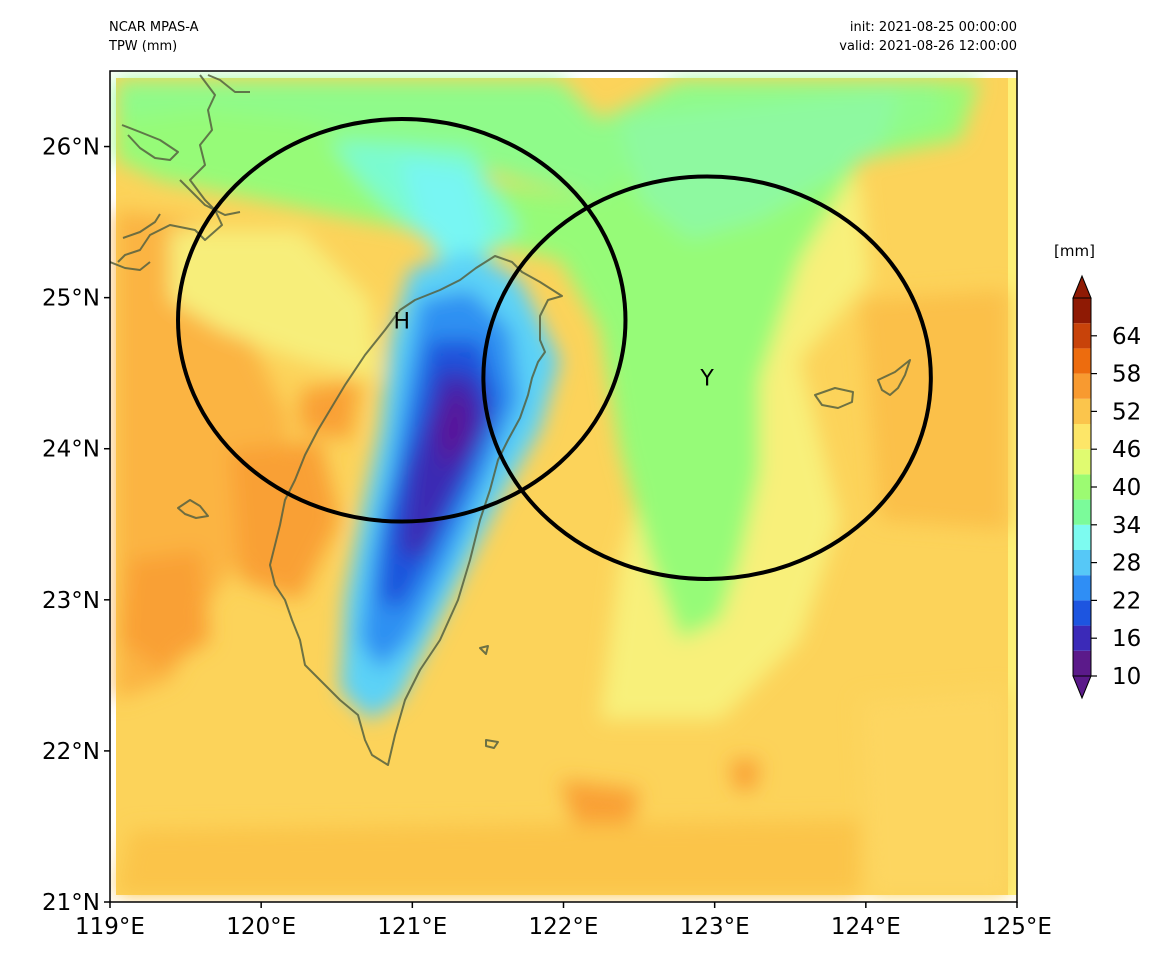  I want to click on colorbar-tick-label: 64, so click(1126, 337).